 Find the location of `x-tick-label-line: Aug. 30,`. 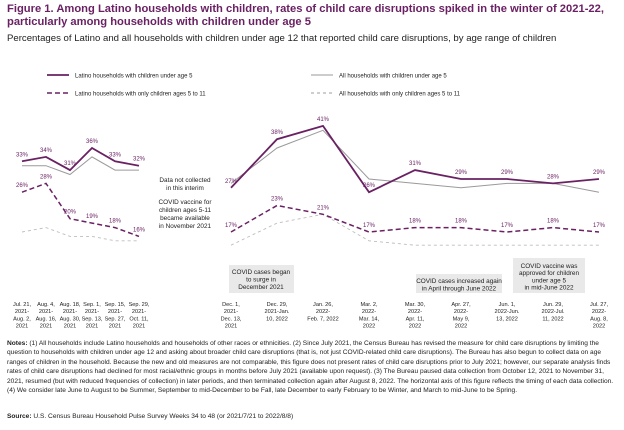

x-tick-label-line: Aug. 30, is located at coordinates (70, 319).